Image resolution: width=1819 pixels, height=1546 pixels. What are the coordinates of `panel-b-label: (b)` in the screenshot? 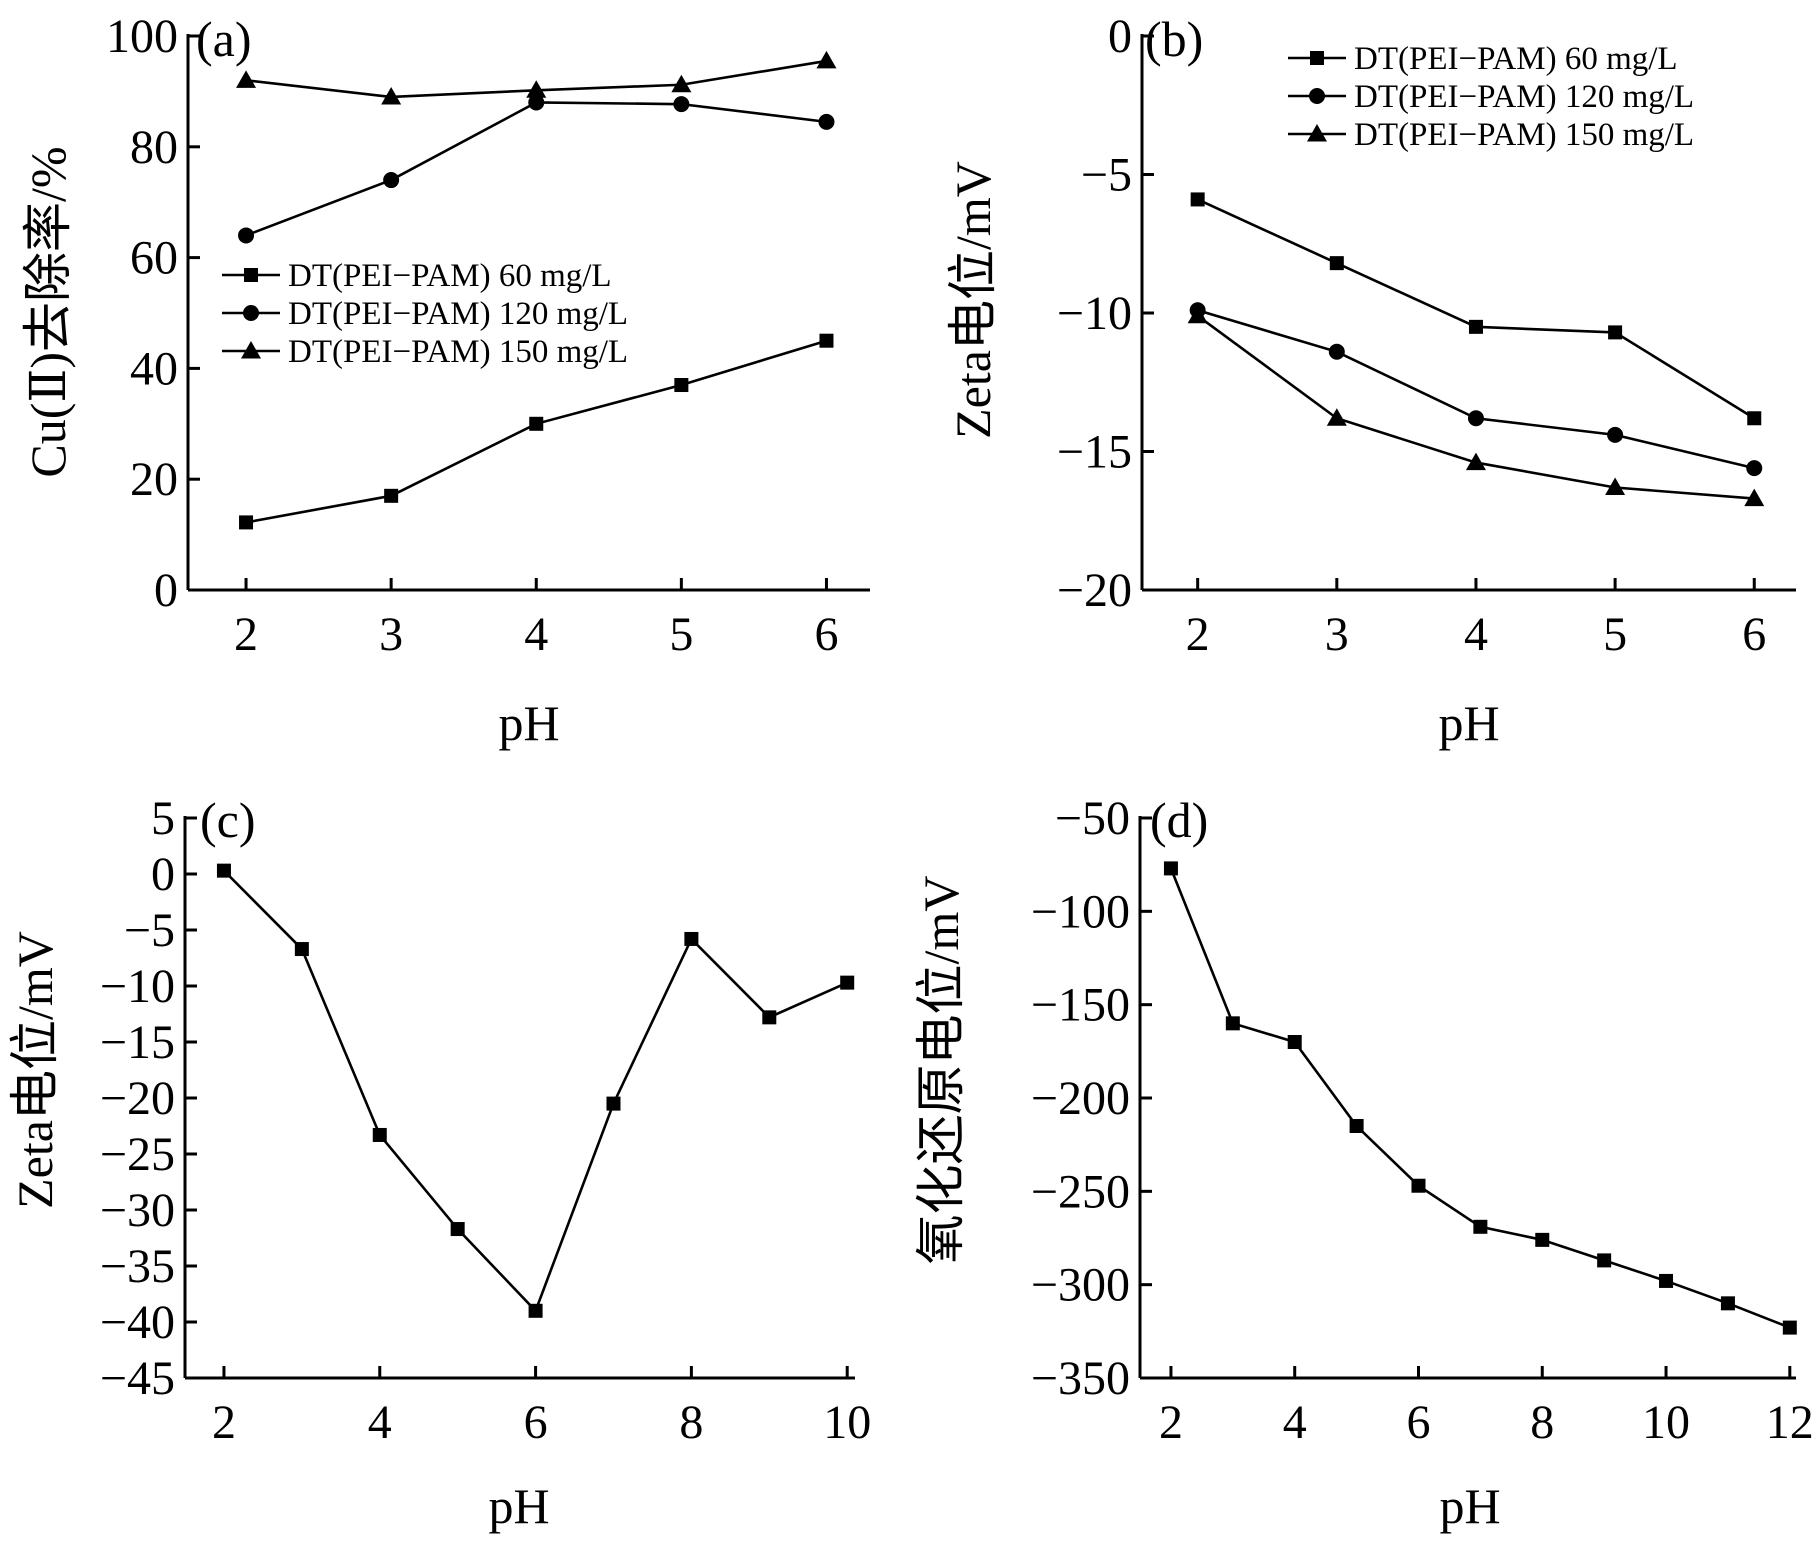 It's located at (1174, 39).